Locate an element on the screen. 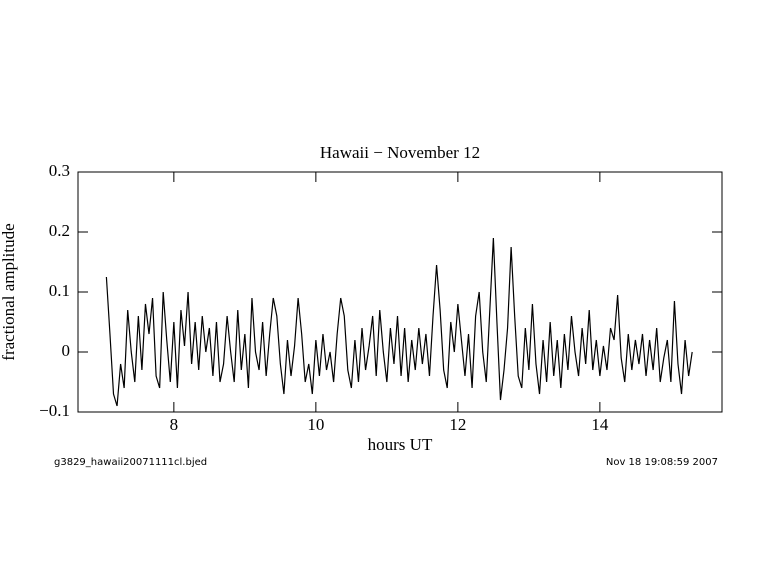 Image resolution: width=768 pixels, height=574 pixels. y-tick-label: 0 is located at coordinates (66, 350).